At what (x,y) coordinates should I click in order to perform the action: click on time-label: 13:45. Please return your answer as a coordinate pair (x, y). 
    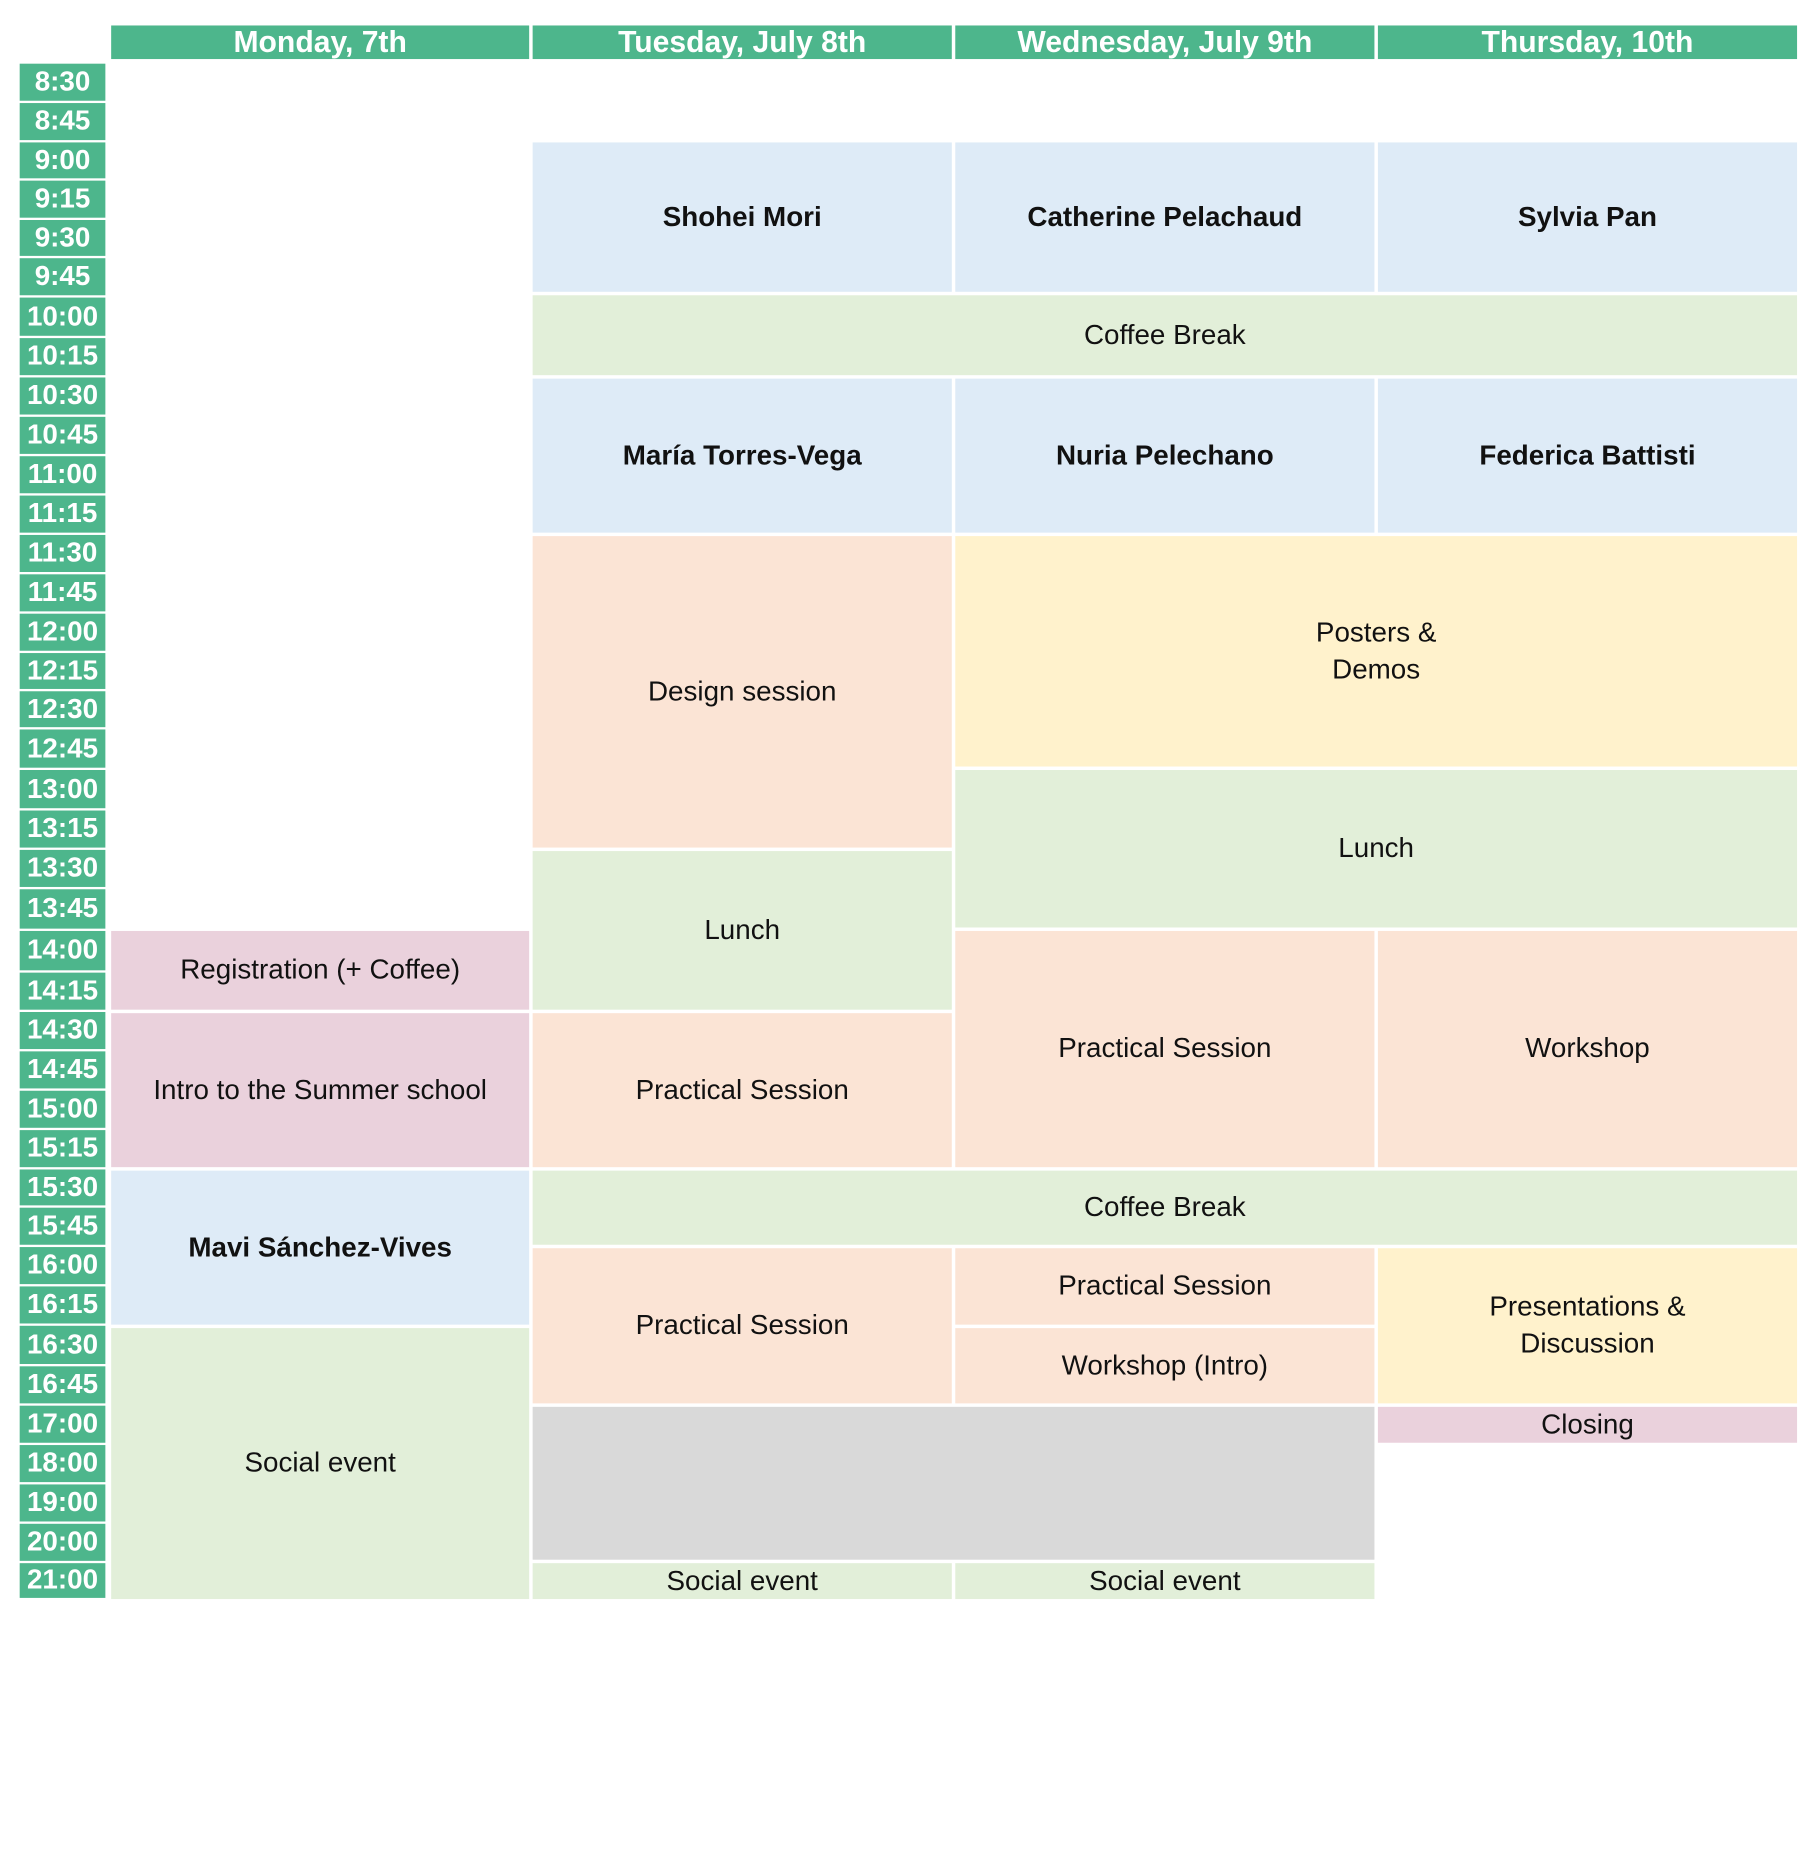
    Looking at the image, I should click on (62, 909).